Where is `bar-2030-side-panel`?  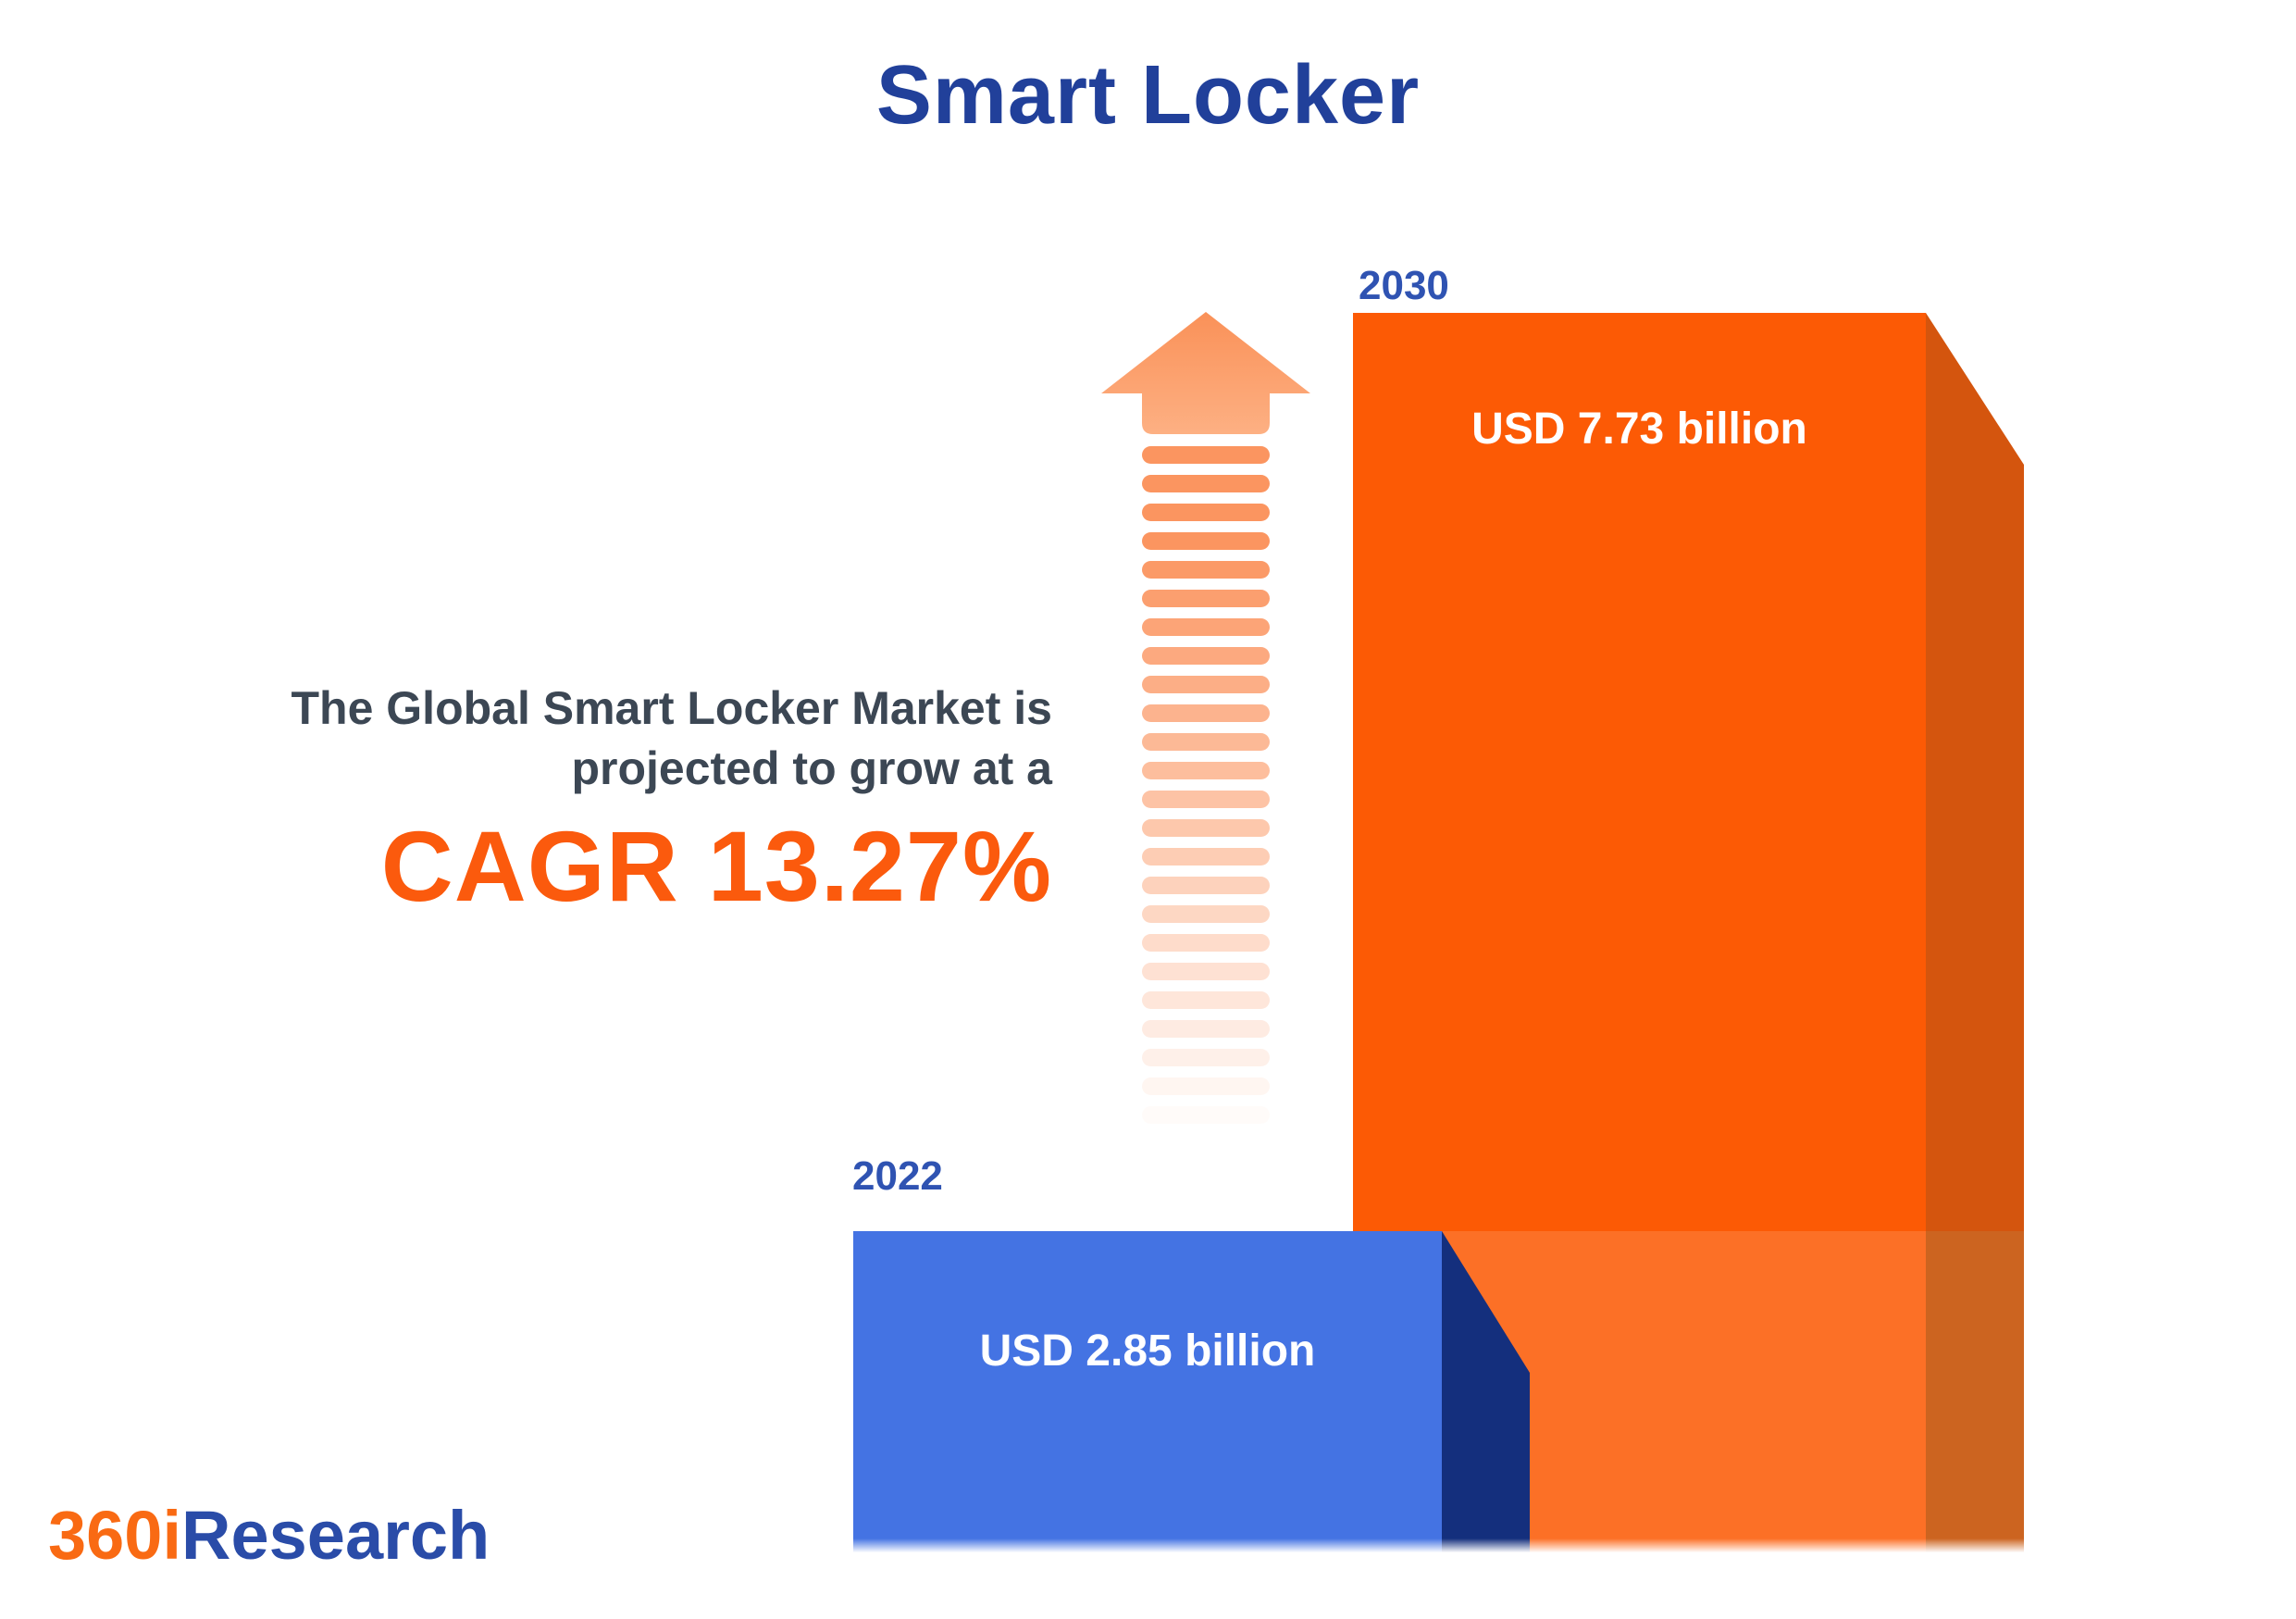
bar-2030-side-panel is located at coordinates (1975, 933).